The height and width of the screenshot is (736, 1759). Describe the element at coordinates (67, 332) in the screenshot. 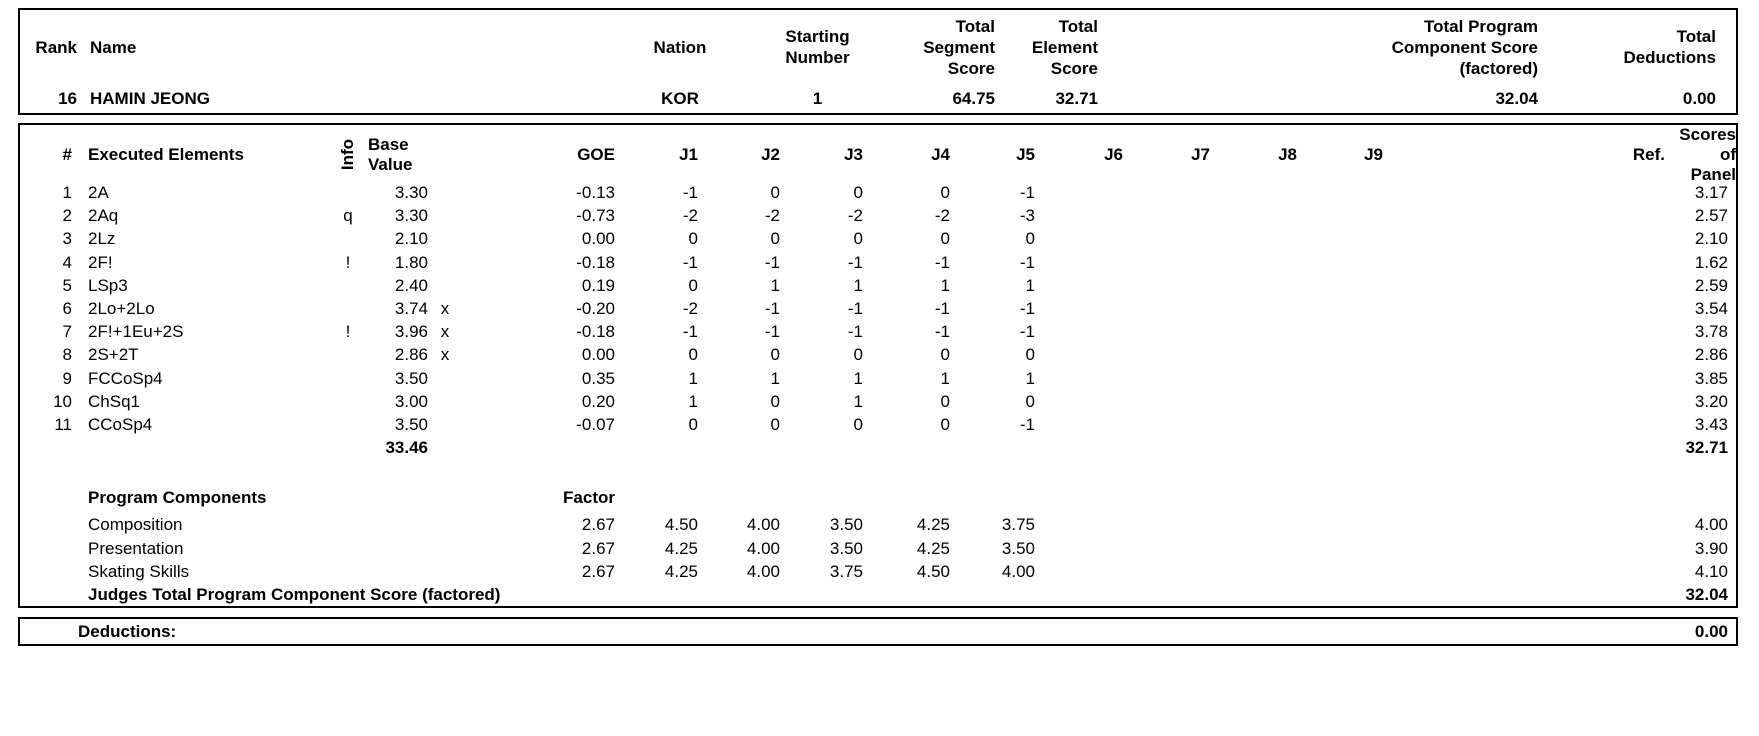

I see `element-number: 7` at that location.